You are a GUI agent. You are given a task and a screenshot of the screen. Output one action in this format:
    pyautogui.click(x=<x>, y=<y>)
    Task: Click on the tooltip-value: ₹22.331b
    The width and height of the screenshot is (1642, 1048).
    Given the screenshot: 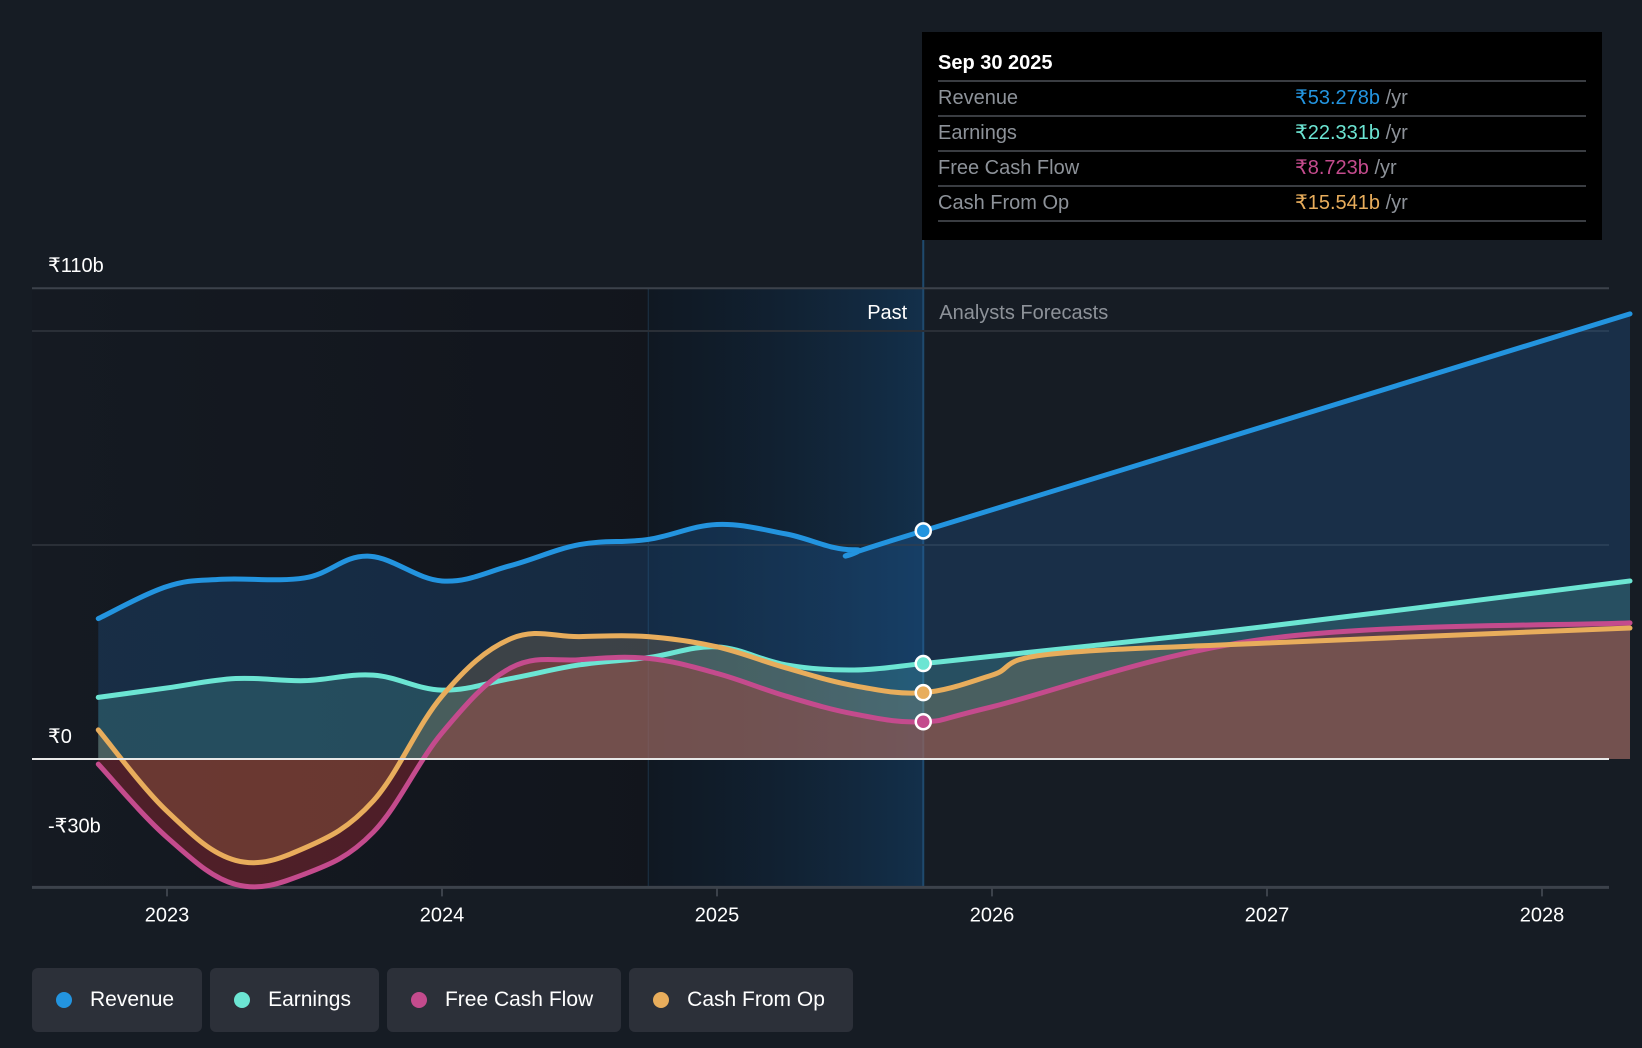 What is the action you would take?
    pyautogui.click(x=1338, y=133)
    